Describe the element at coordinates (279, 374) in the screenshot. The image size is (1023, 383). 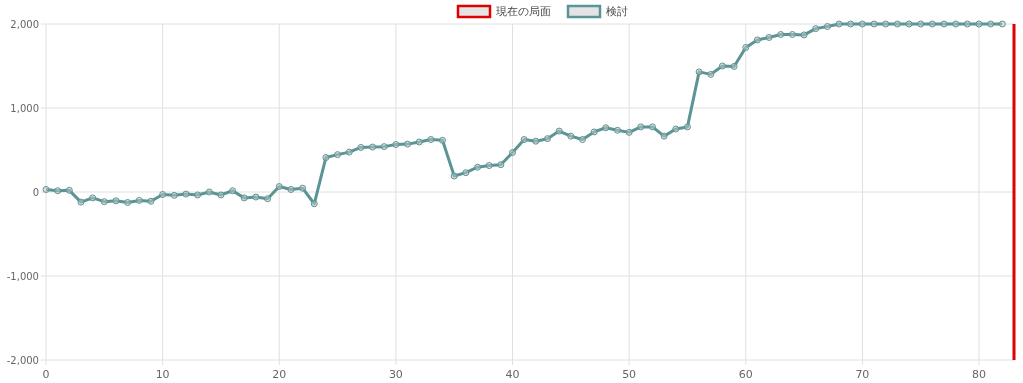
I see `x-tick-label: 20` at that location.